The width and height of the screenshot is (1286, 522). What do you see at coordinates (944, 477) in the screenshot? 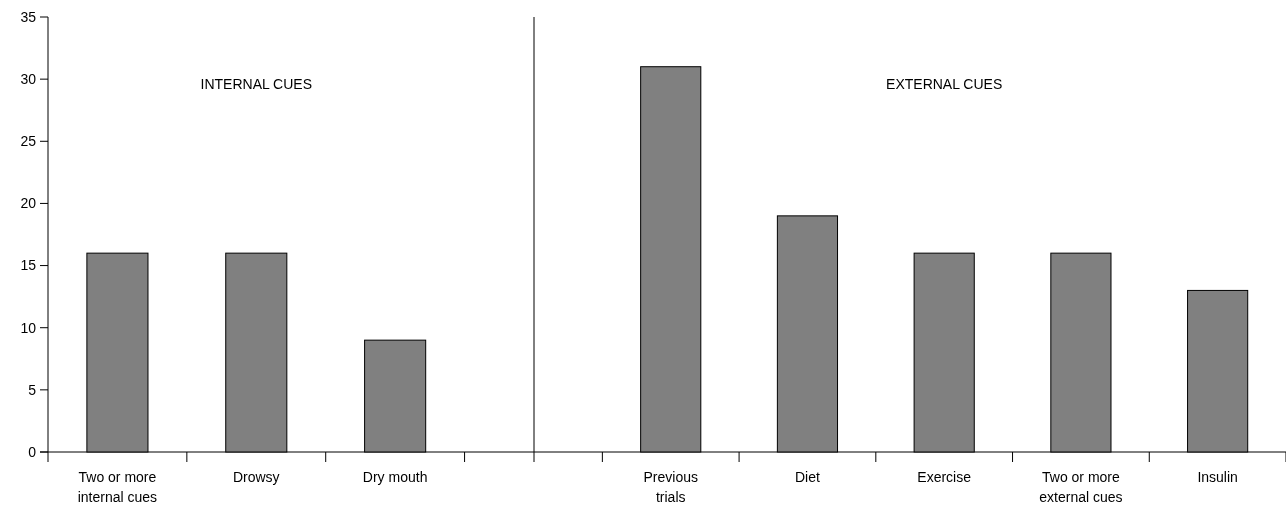
I see `x-tick-label: Exercise` at bounding box center [944, 477].